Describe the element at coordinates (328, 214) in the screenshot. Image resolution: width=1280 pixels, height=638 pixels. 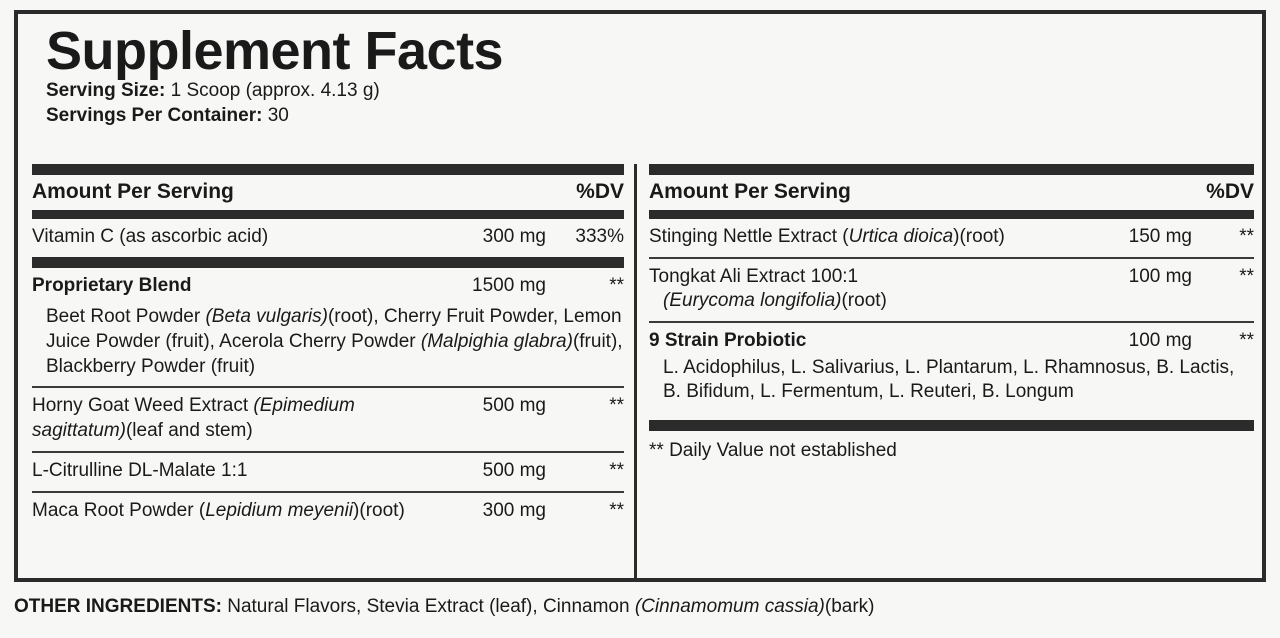
I see `divider-bar-under-header-left` at that location.